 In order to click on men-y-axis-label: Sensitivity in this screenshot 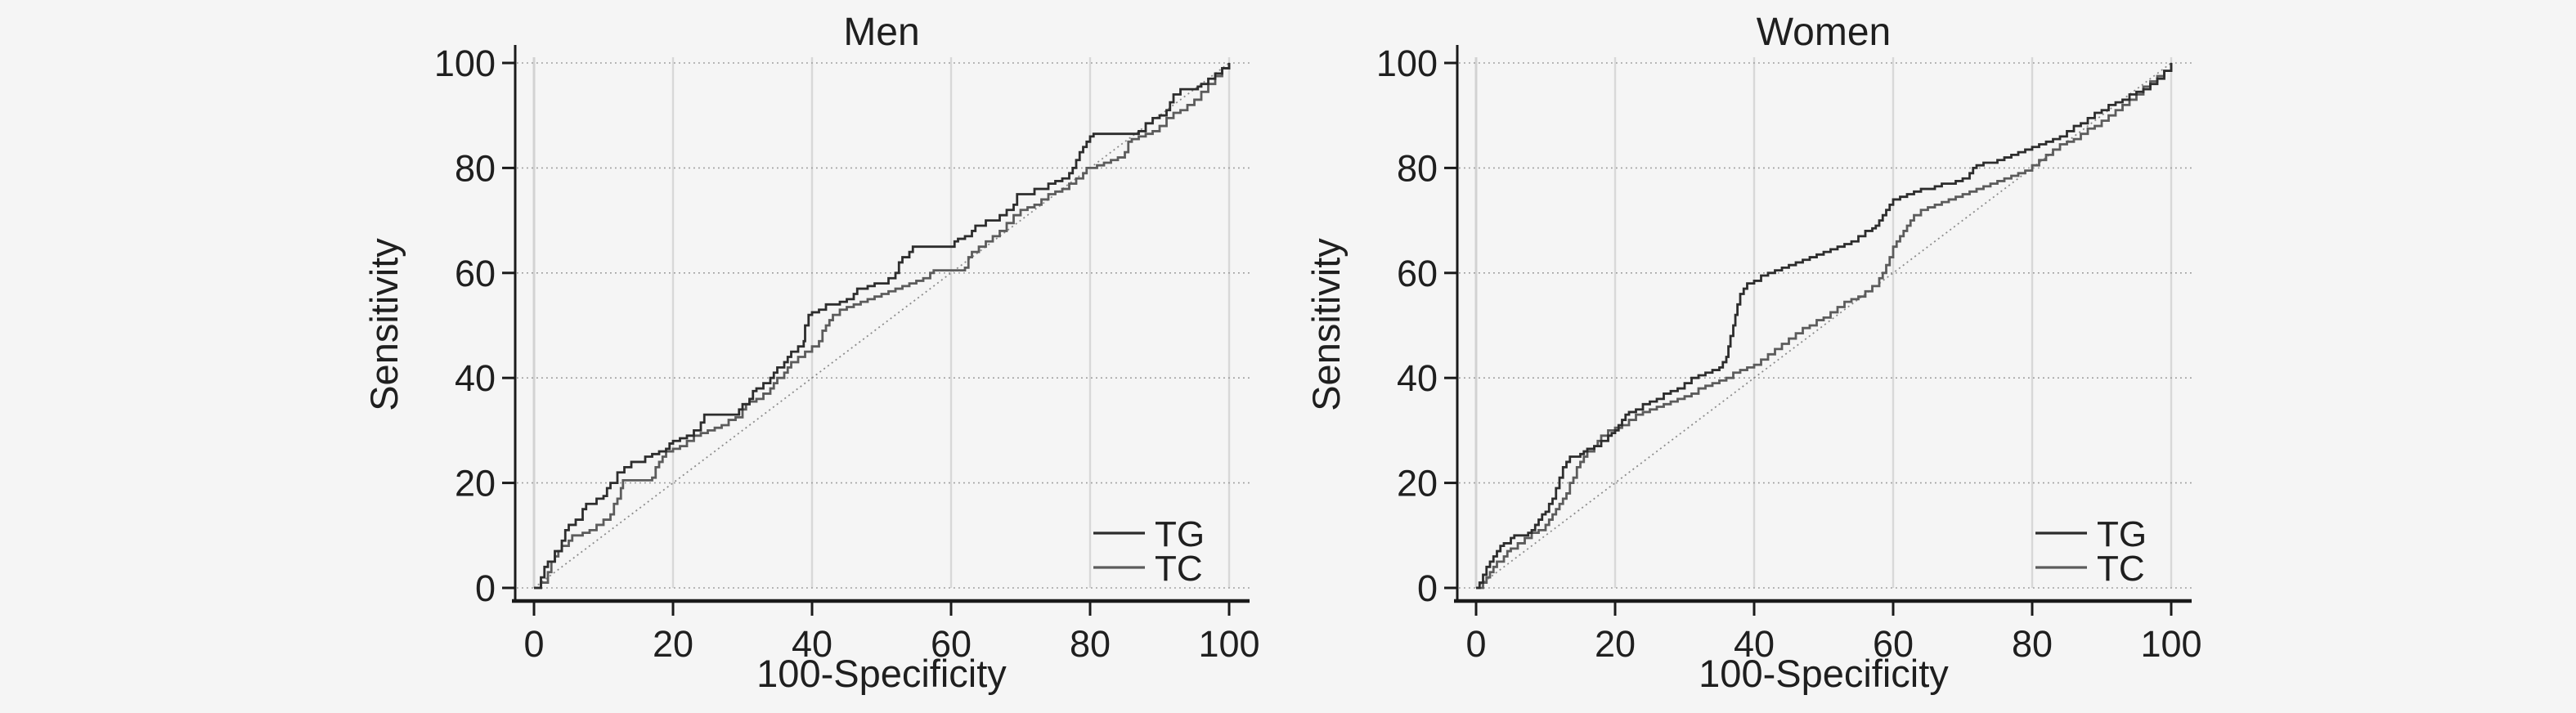, I will do `click(384, 324)`.